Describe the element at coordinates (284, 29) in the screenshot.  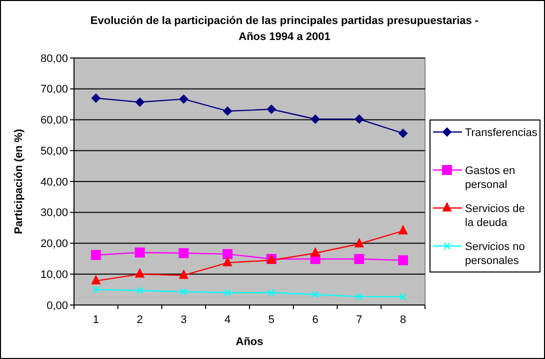
I see `chart-title: Evolución de la participación de las principales partidas presupuestarias - Años 1994 a 2001` at that location.